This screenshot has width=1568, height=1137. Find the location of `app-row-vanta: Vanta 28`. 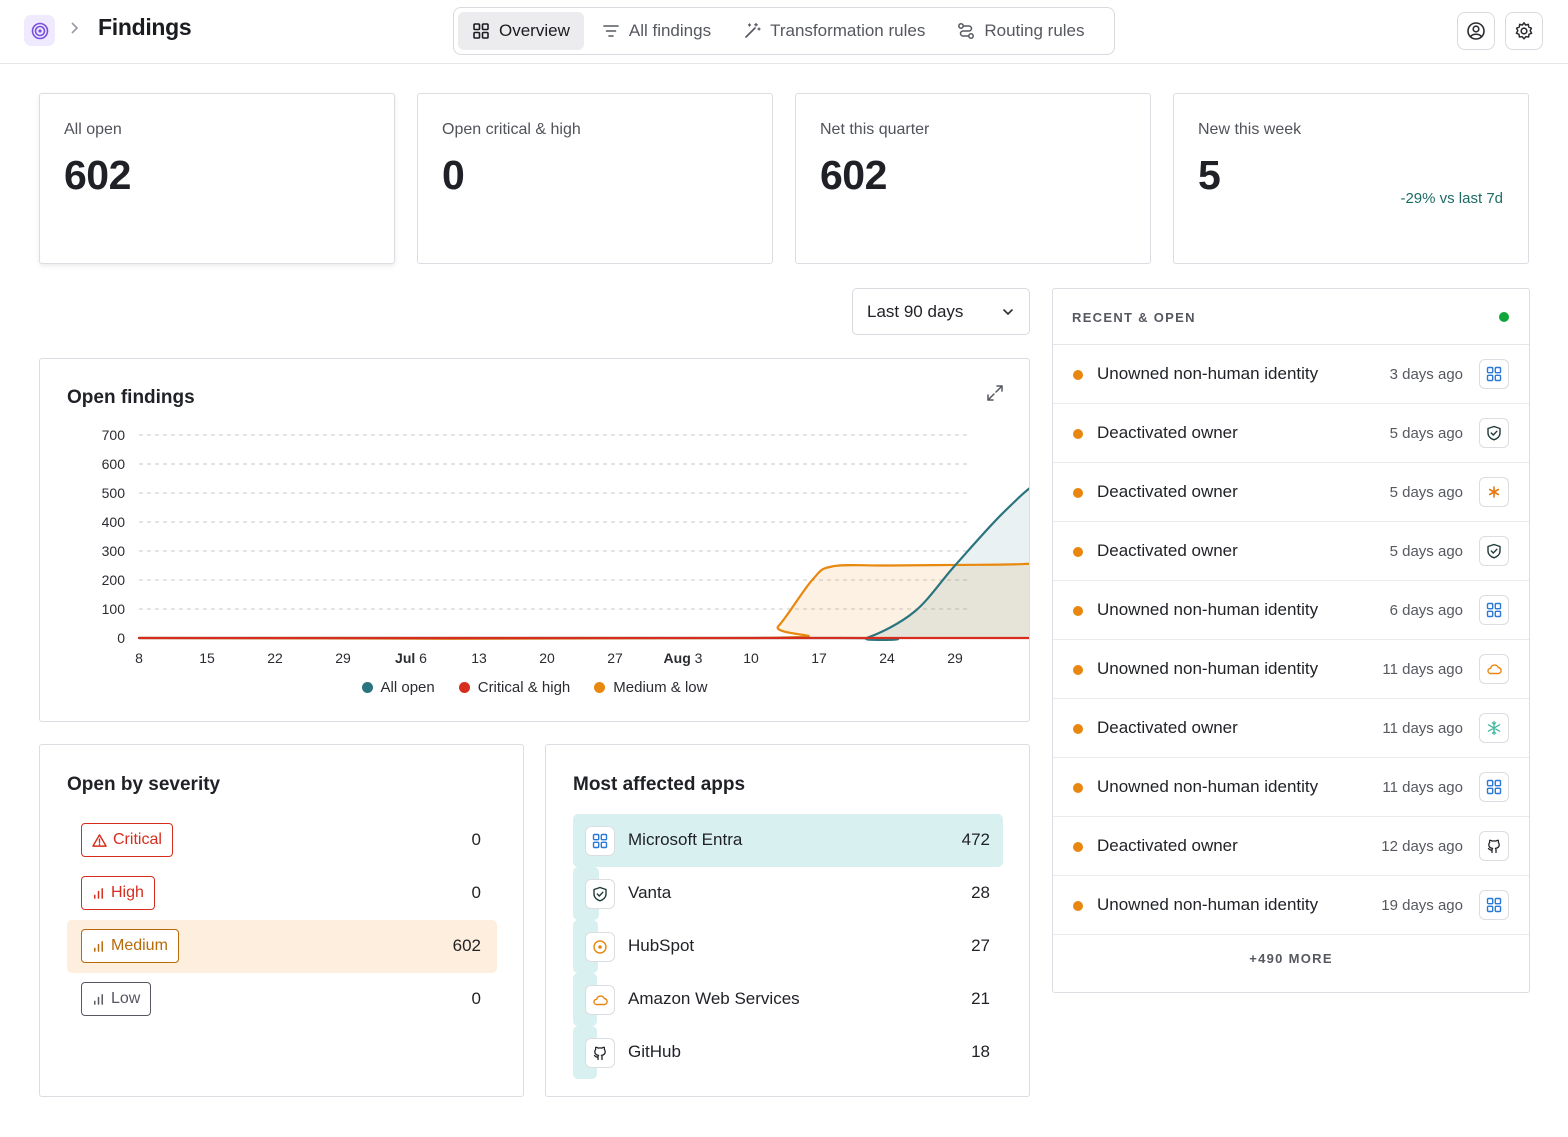

app-row-vanta: Vanta 28 is located at coordinates (788, 893).